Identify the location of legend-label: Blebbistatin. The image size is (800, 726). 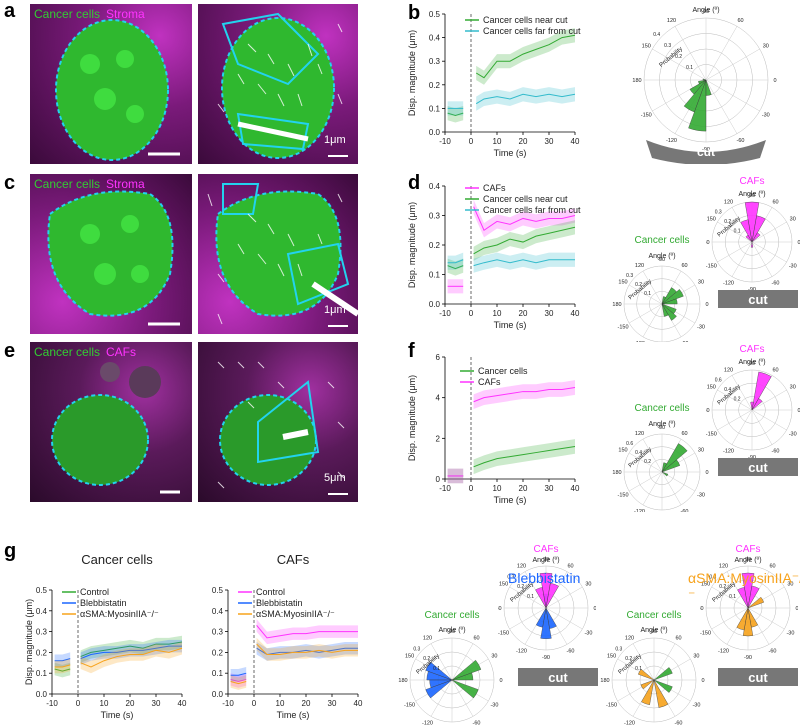
(103, 603).